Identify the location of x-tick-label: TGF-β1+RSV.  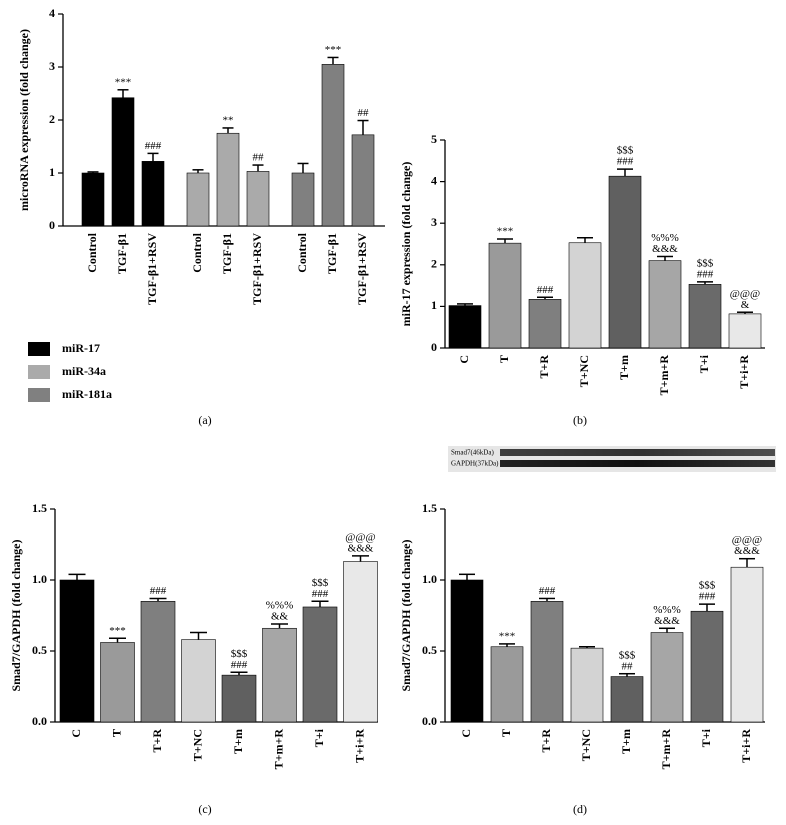
(362, 269).